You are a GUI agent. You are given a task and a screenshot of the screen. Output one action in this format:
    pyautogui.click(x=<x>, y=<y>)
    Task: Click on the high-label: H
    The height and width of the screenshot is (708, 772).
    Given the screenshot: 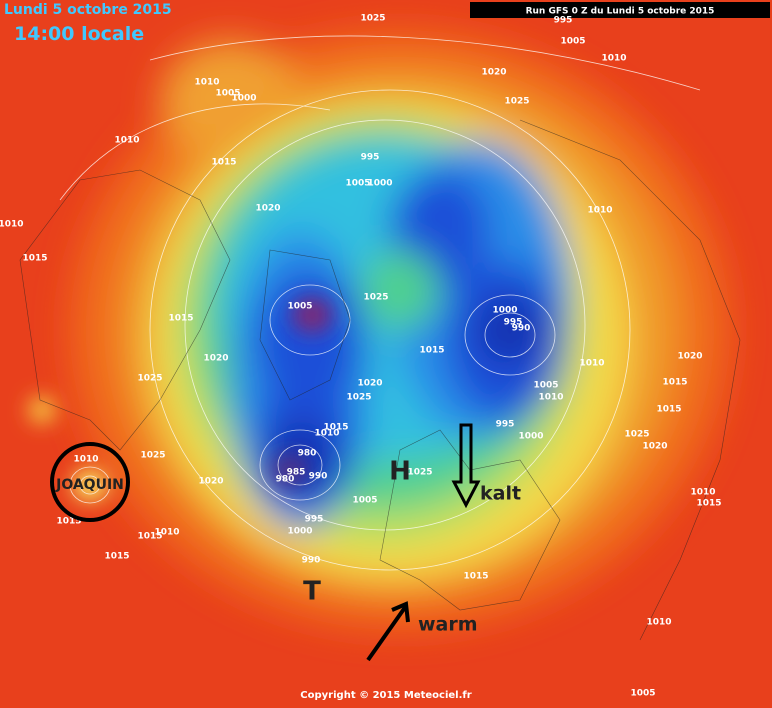 What is the action you would take?
    pyautogui.click(x=400, y=472)
    